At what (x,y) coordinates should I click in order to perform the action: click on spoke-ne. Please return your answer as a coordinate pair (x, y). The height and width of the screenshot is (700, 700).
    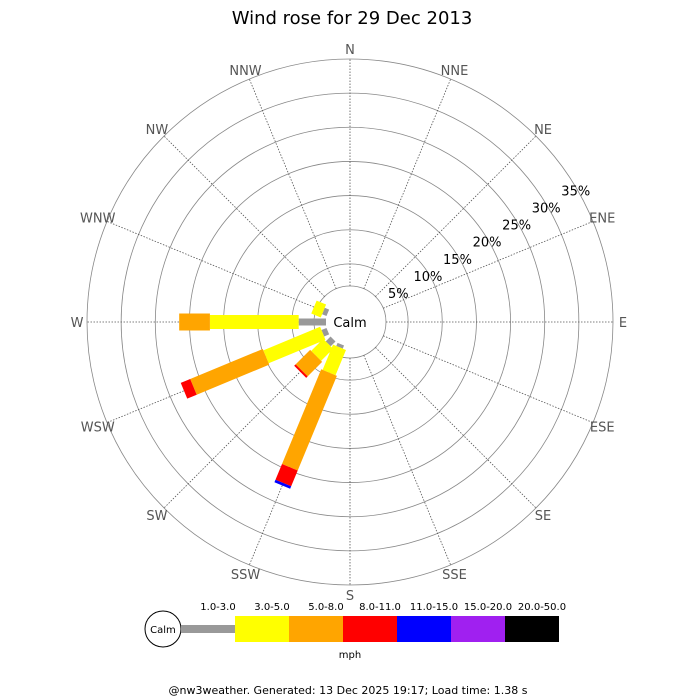
    Looking at the image, I should click on (456, 216).